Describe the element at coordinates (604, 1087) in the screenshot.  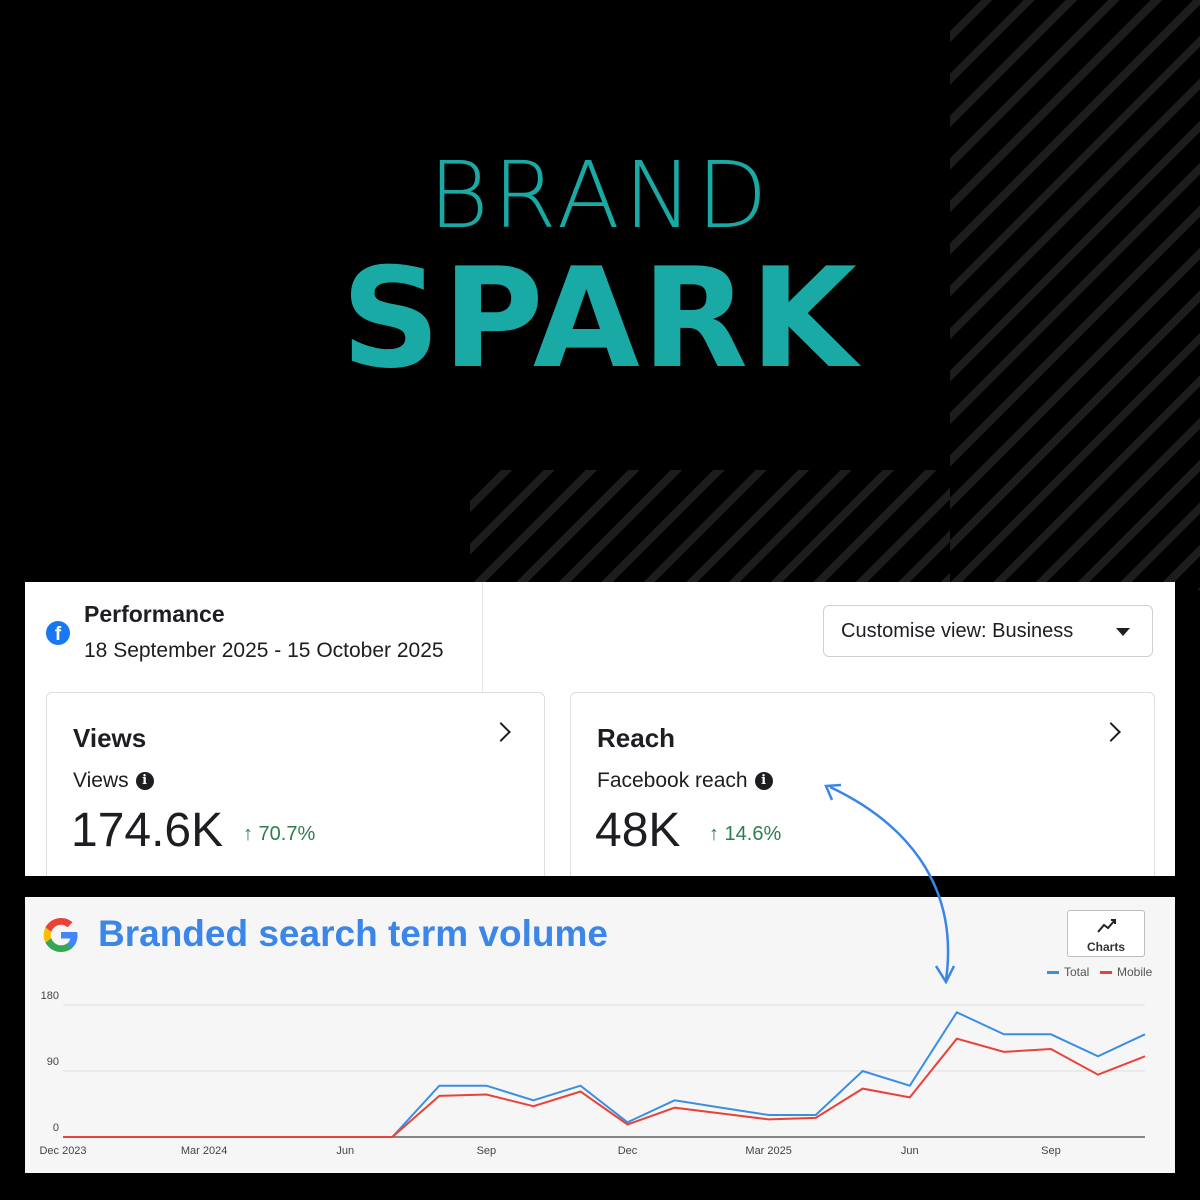
I see `series-line-mobile` at that location.